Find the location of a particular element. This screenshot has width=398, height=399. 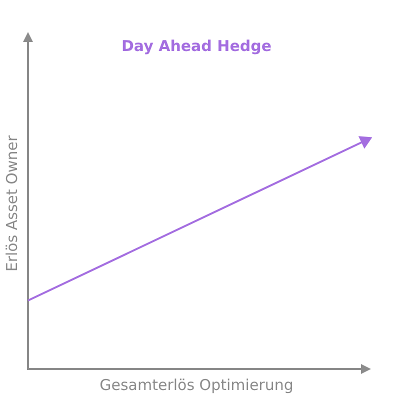

y-axis-title: Erlös Asset Owner is located at coordinates (11, 203).